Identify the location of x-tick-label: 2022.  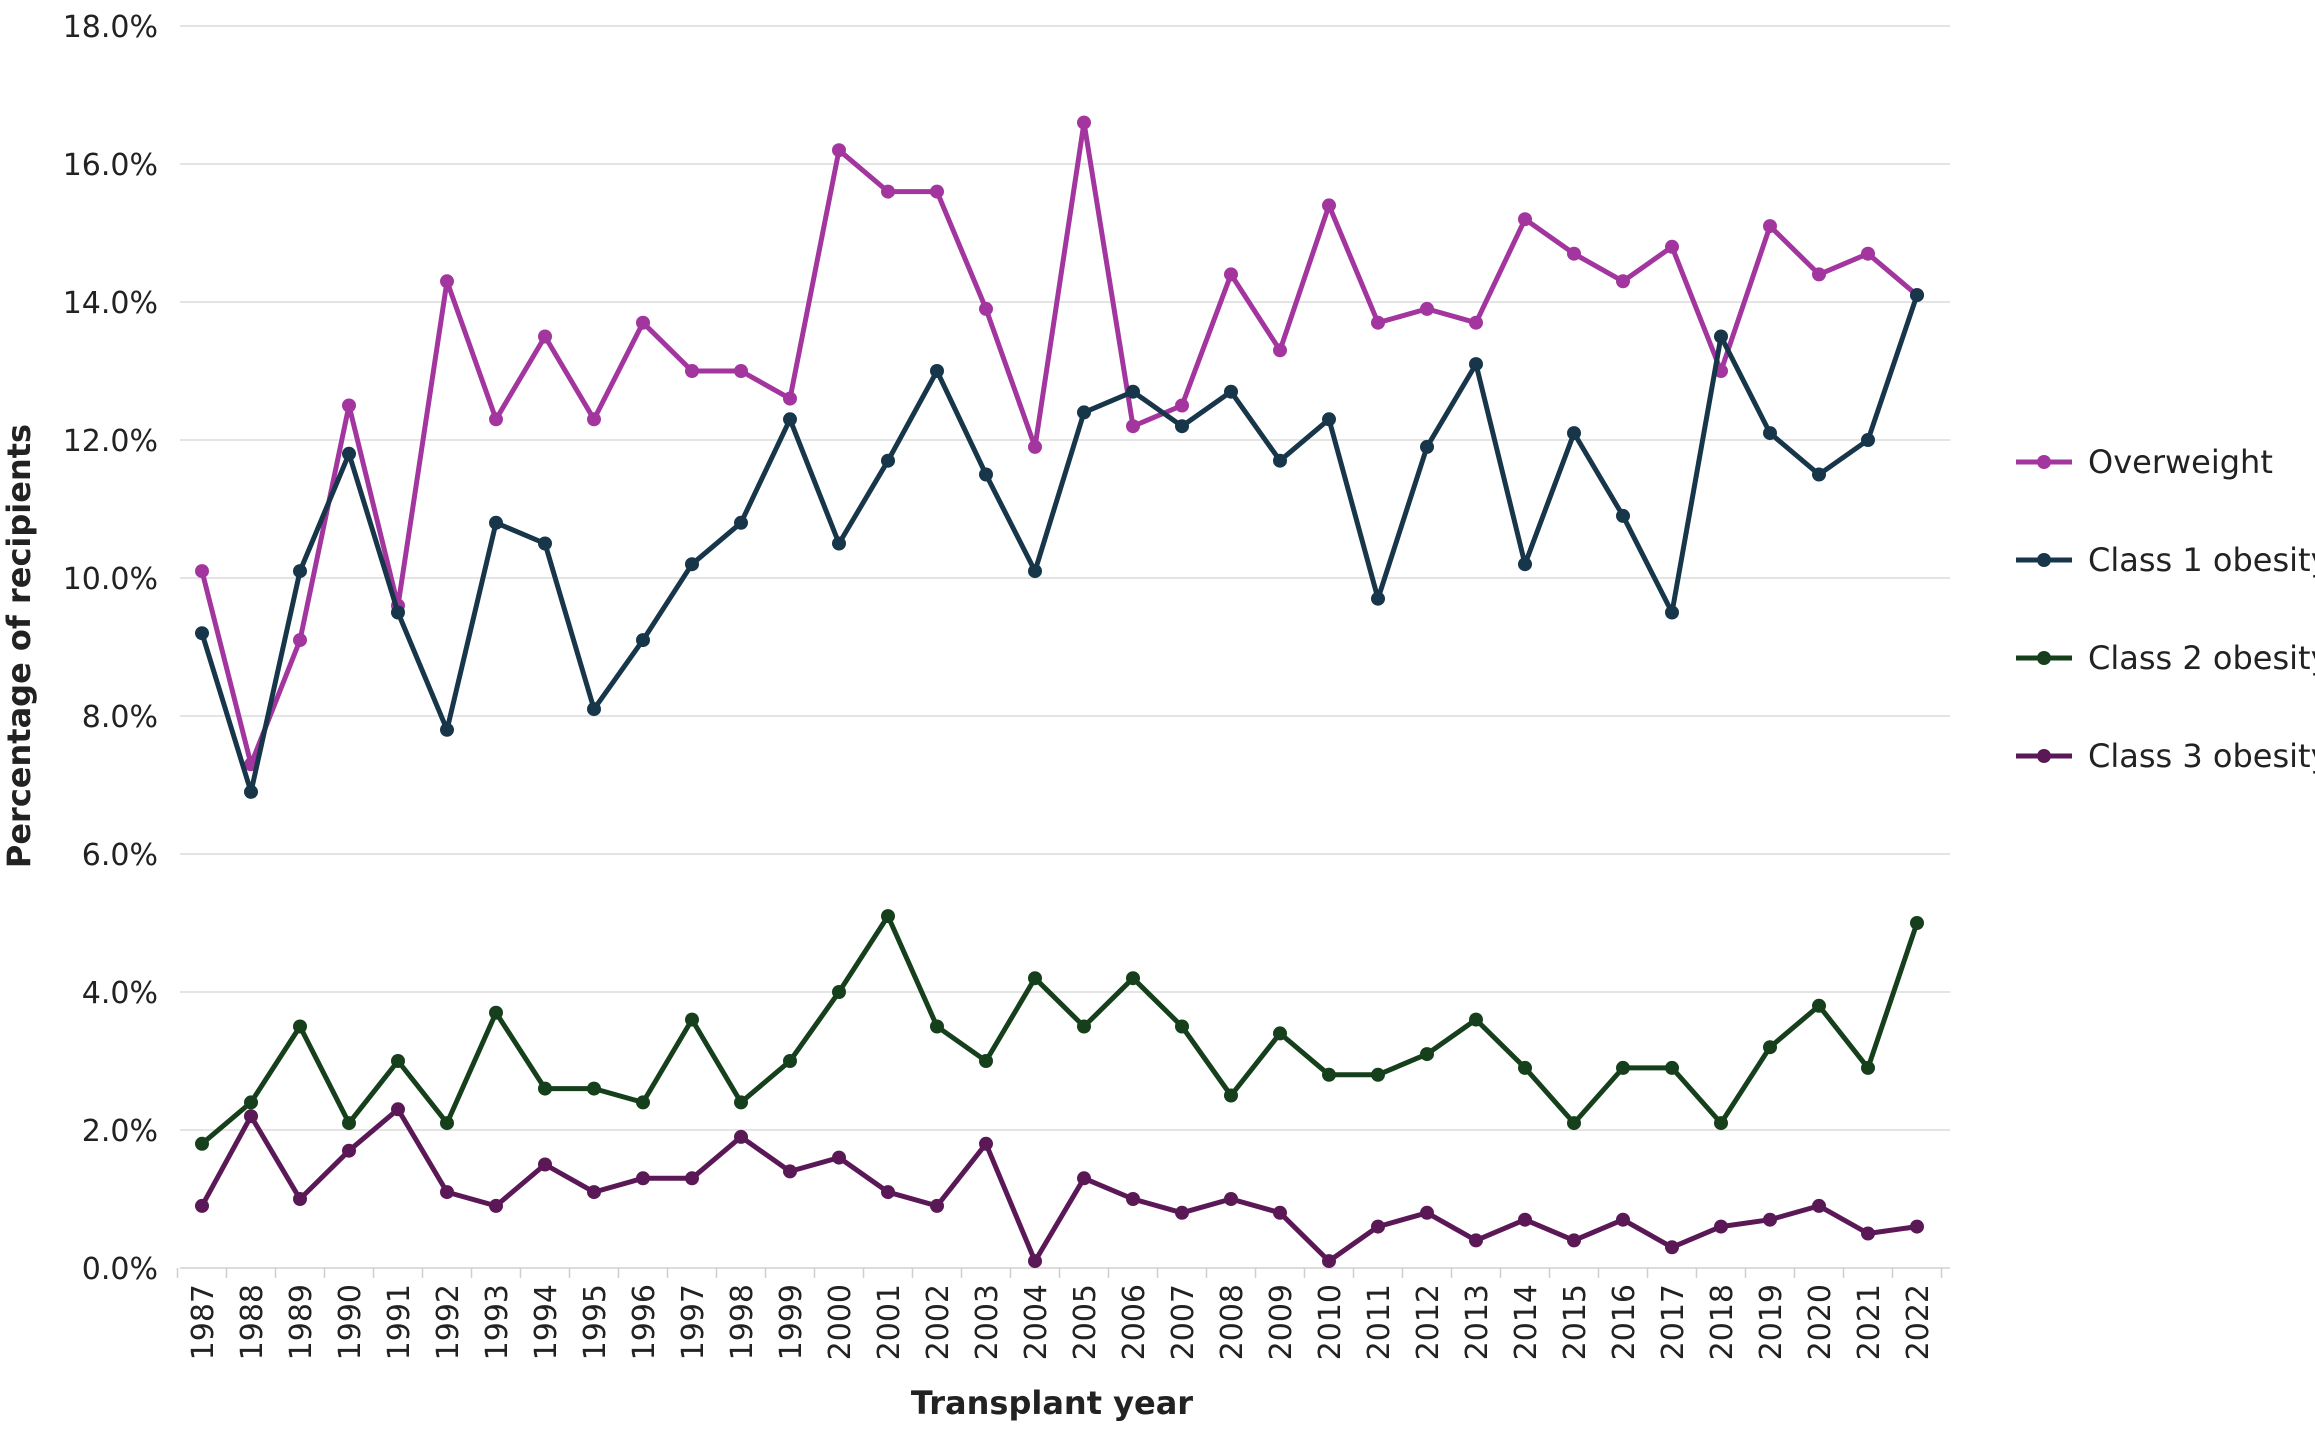
(1918, 1322).